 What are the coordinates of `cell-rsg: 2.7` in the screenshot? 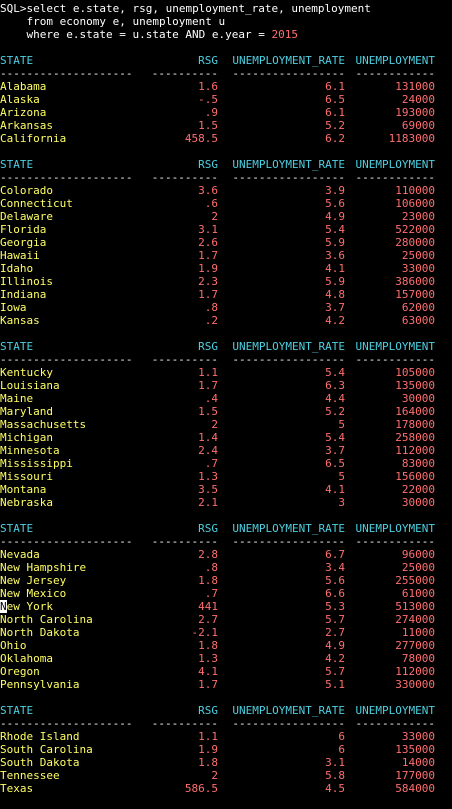 It's located at (208, 619).